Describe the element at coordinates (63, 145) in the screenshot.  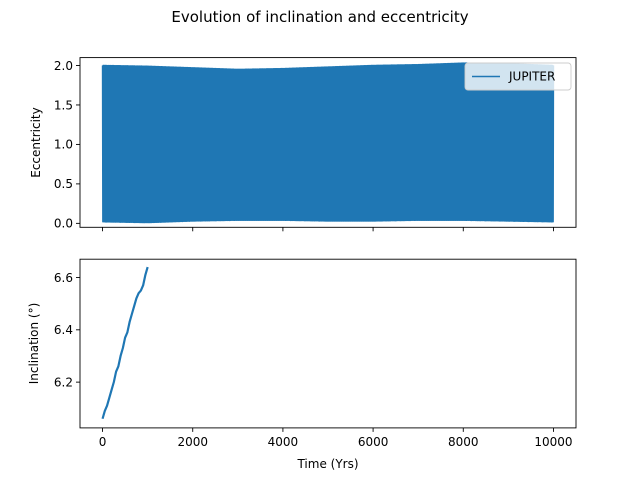
I see `eccentricity-ytick-label: 1.0` at that location.